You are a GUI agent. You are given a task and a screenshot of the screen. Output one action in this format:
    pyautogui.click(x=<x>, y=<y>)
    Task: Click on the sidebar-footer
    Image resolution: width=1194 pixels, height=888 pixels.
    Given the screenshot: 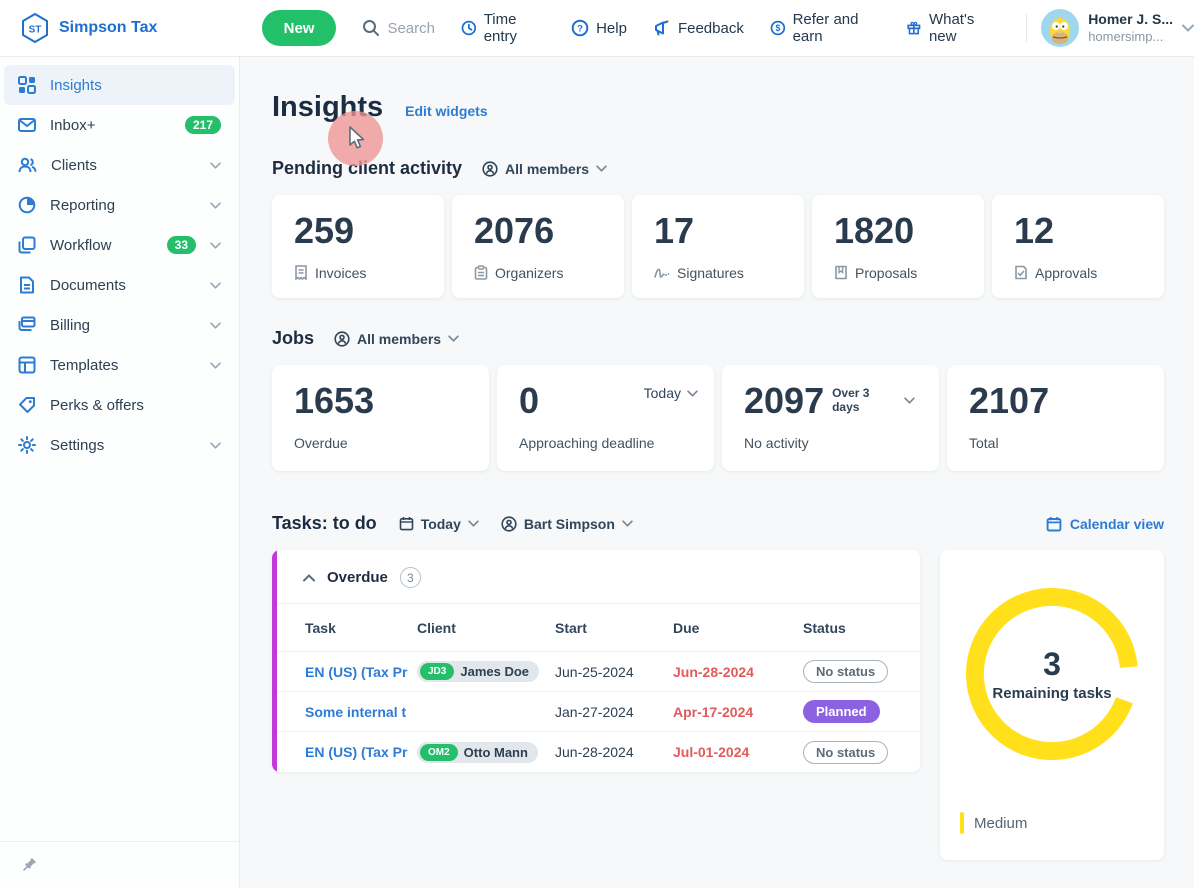 What is the action you would take?
    pyautogui.click(x=119, y=864)
    